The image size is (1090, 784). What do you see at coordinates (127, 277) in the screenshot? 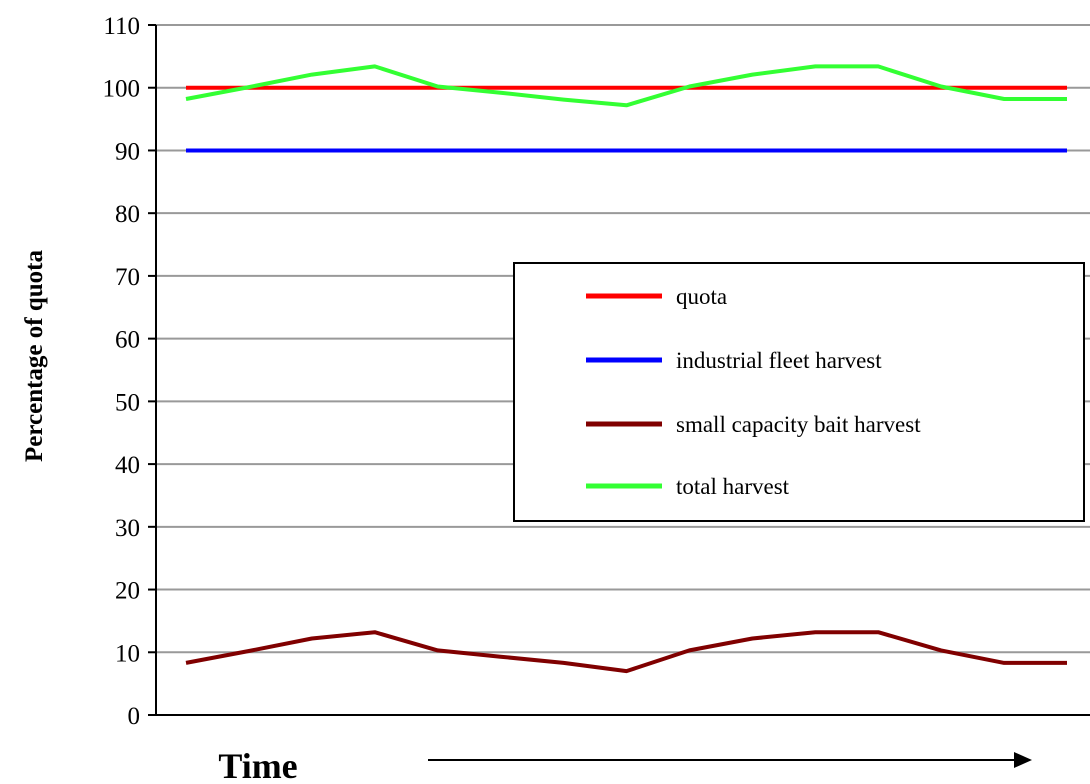
I see `y-tick-label: 70` at bounding box center [127, 277].